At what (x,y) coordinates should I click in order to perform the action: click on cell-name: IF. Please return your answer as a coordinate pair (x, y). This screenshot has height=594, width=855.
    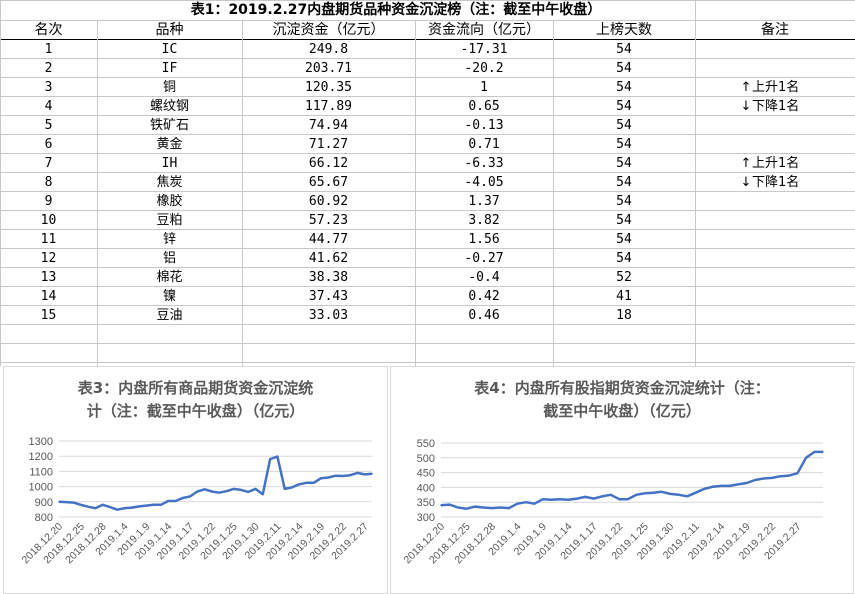
    Looking at the image, I should click on (169, 68).